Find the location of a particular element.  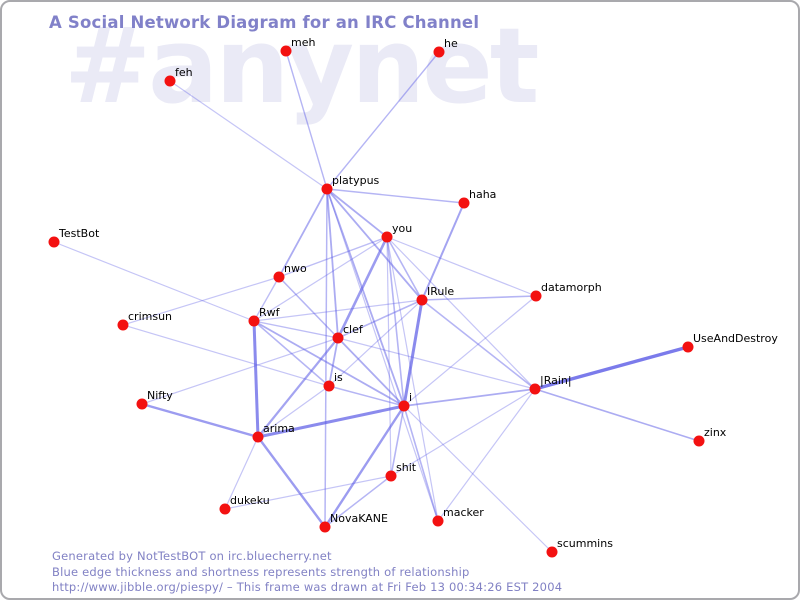

edge-platypus-IRule is located at coordinates (374, 244).